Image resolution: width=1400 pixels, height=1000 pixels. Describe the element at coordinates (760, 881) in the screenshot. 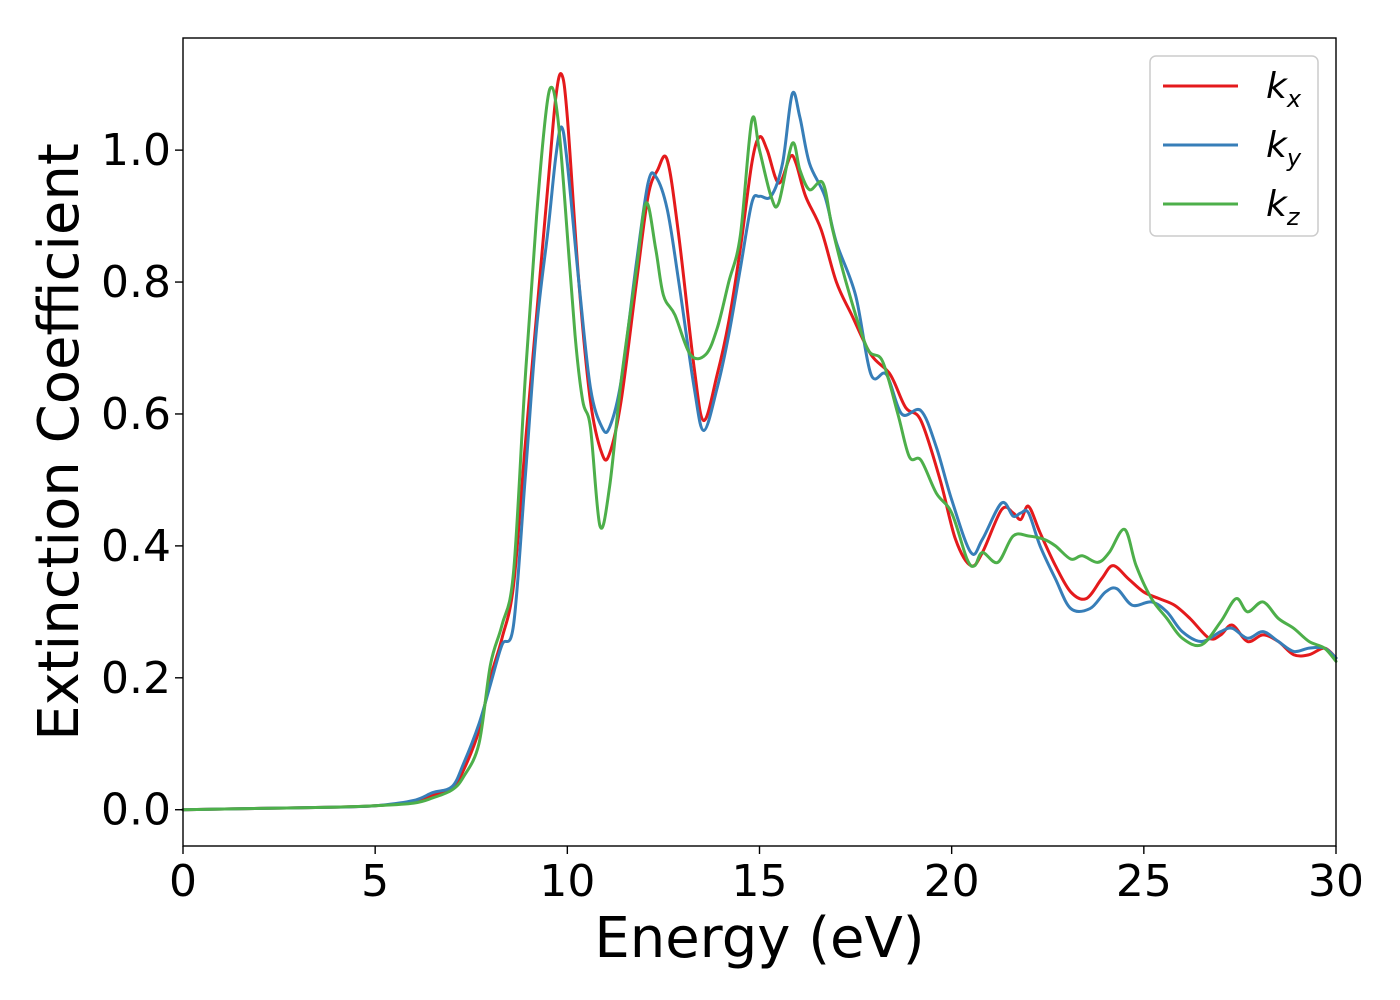

I see `x-tick-label: 15` at that location.